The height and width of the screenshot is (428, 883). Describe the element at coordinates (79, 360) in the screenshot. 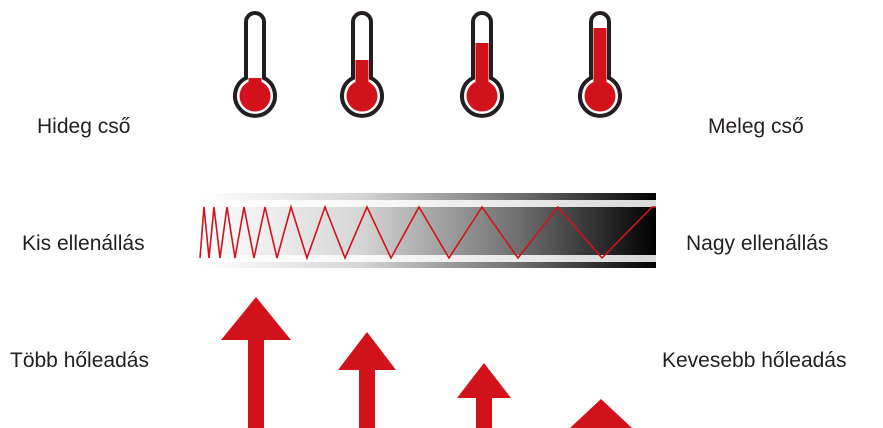

I see `more-heat-label: Több hőleadás` at that location.